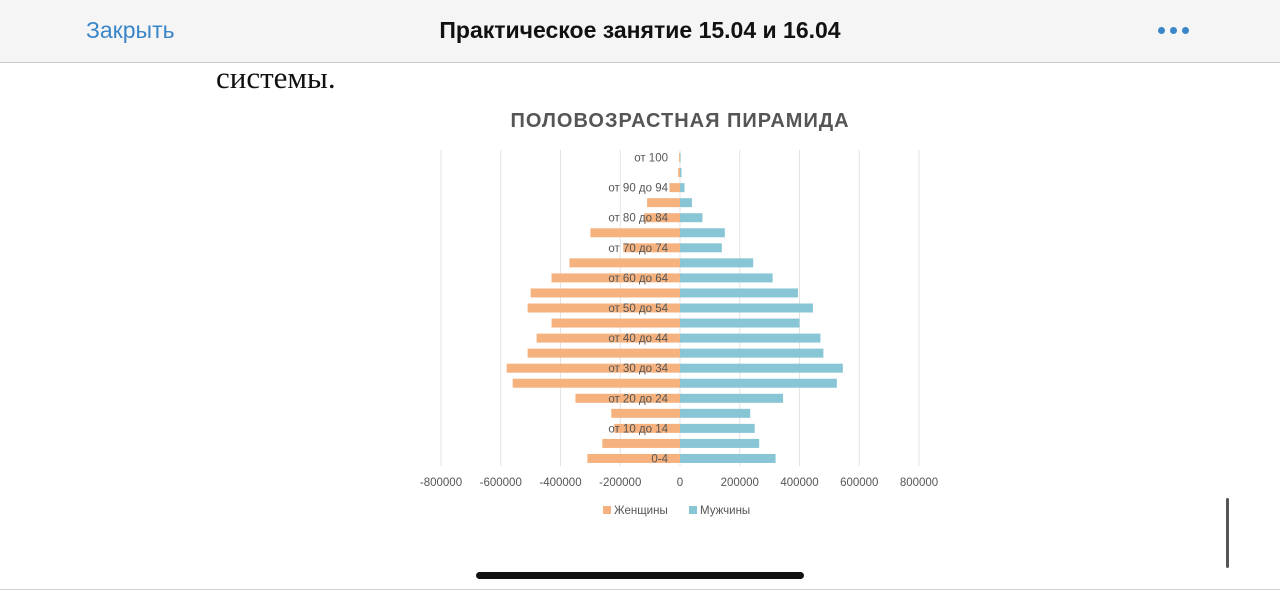  Describe the element at coordinates (620, 483) in the screenshot. I see `x-tick-label-3: -200000` at that location.